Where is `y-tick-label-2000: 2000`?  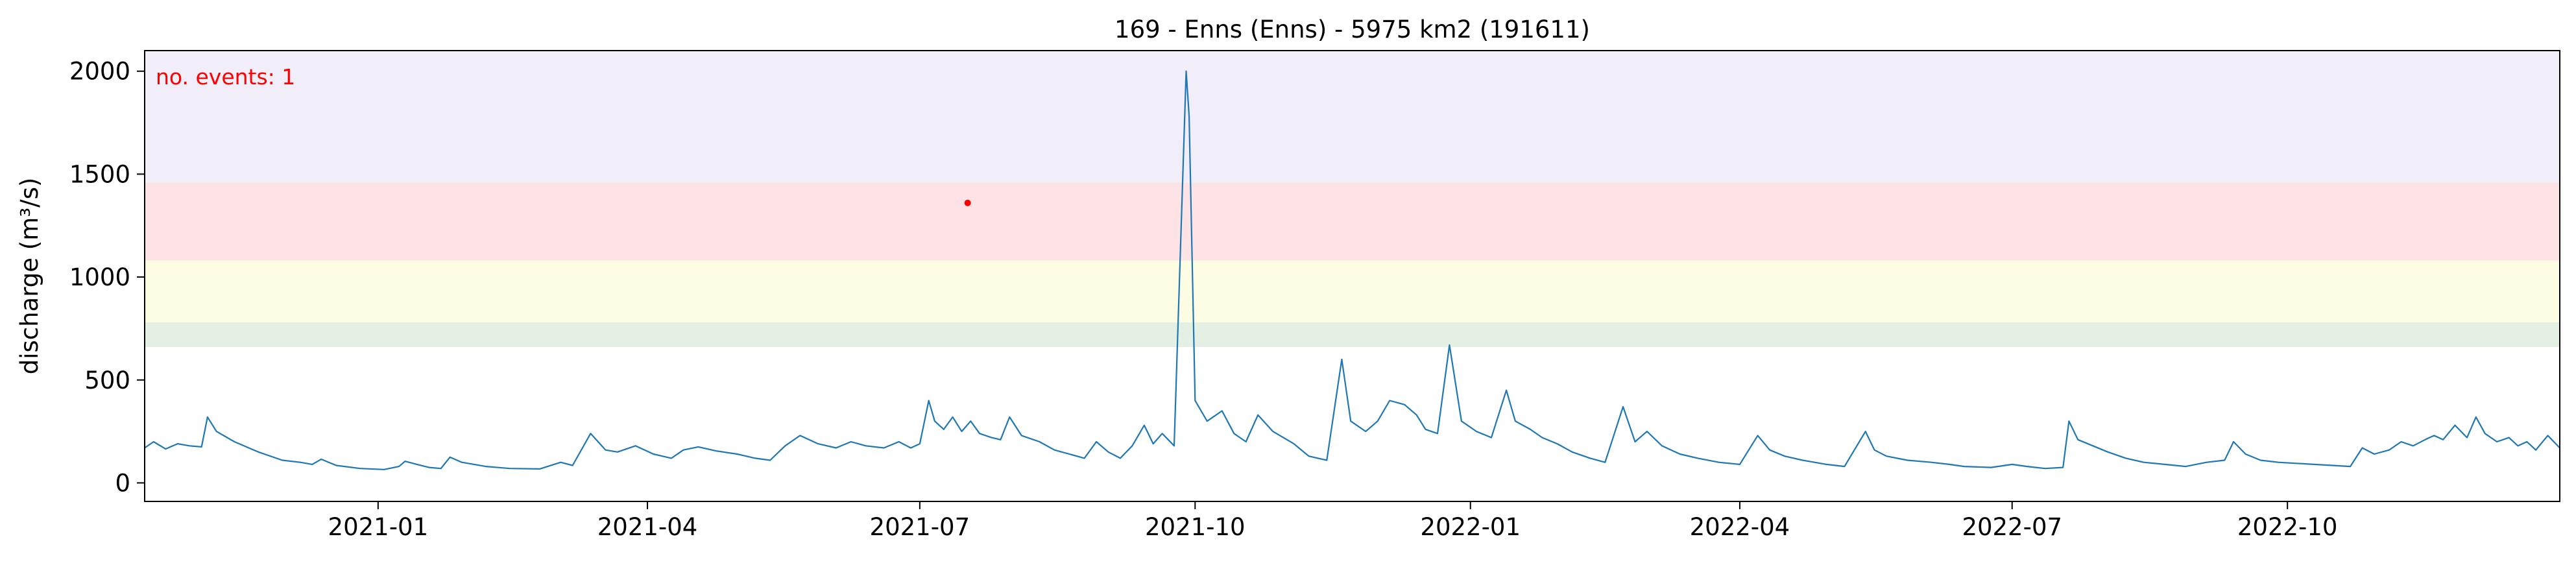 y-tick-label-2000: 2000 is located at coordinates (99, 72).